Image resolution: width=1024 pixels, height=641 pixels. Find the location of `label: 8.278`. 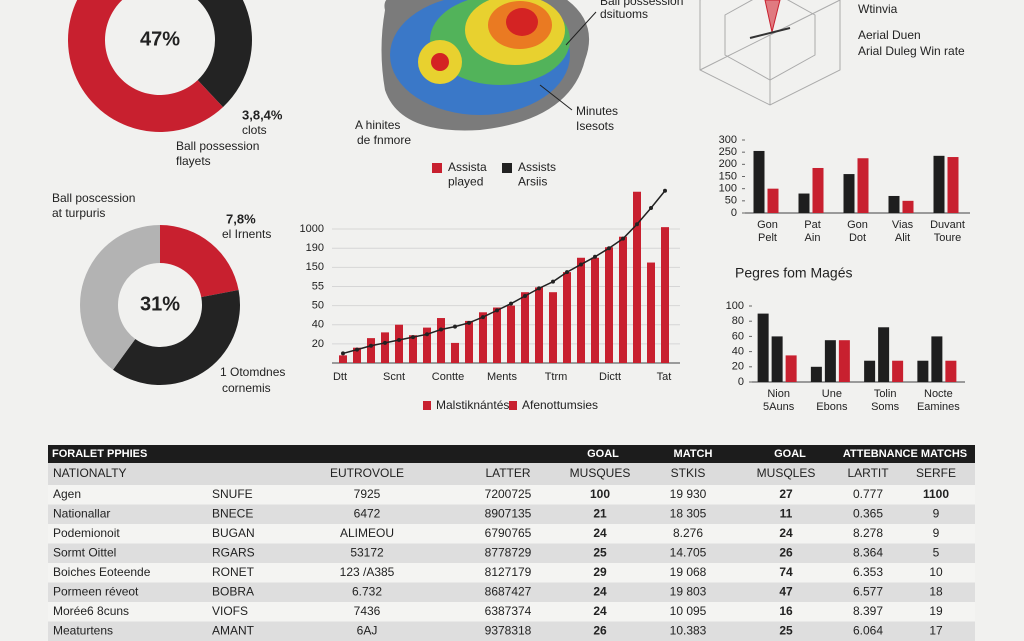

label: 8.278 is located at coordinates (868, 533).